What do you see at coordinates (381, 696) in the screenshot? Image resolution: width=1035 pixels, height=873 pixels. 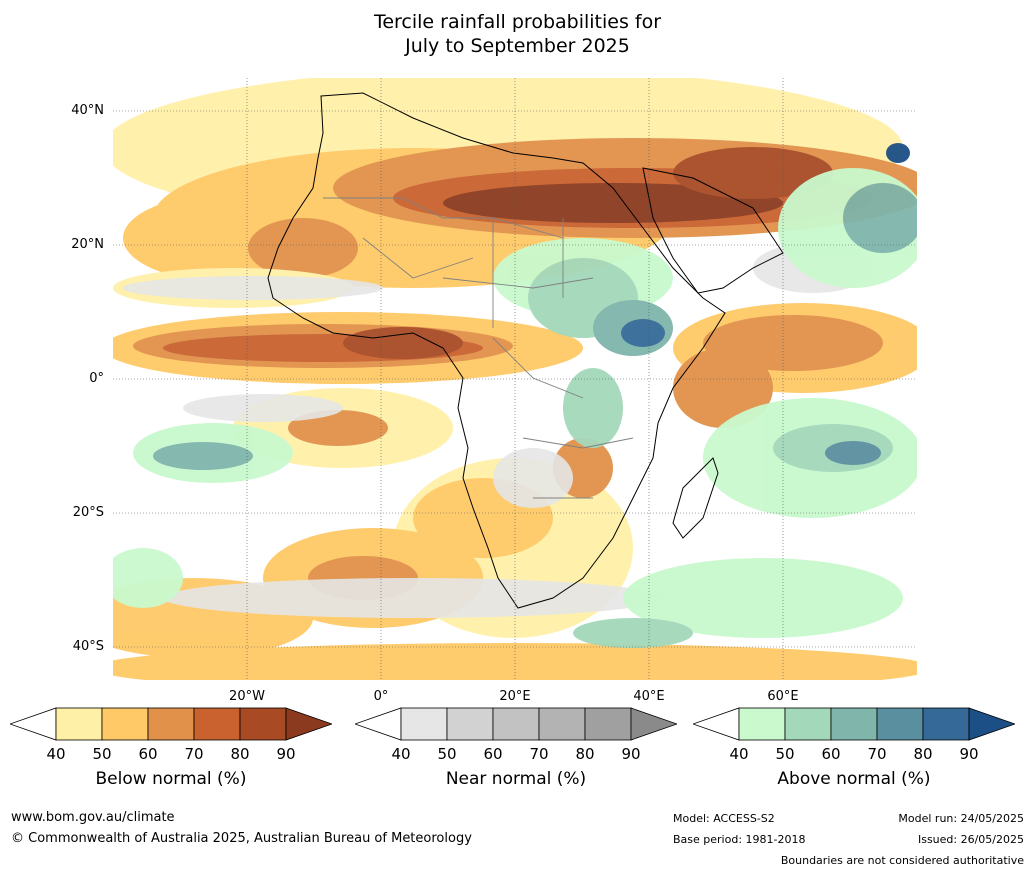 I see `lon-label-0: 0°` at bounding box center [381, 696].